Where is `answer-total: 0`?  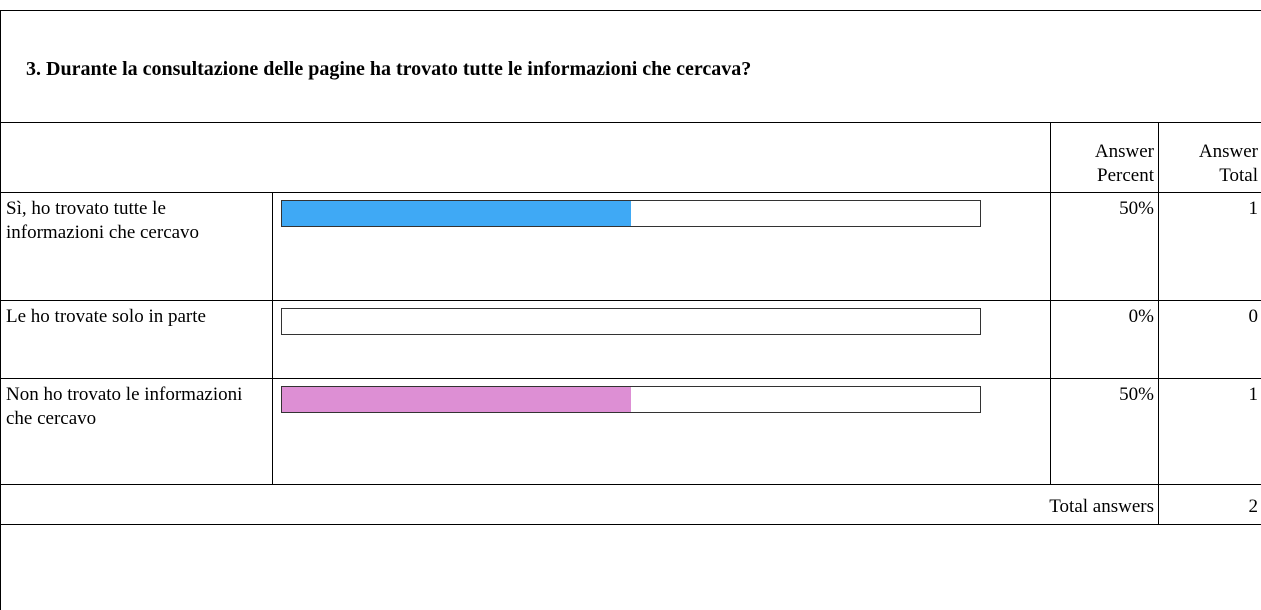
answer-total: 0 is located at coordinates (1210, 340).